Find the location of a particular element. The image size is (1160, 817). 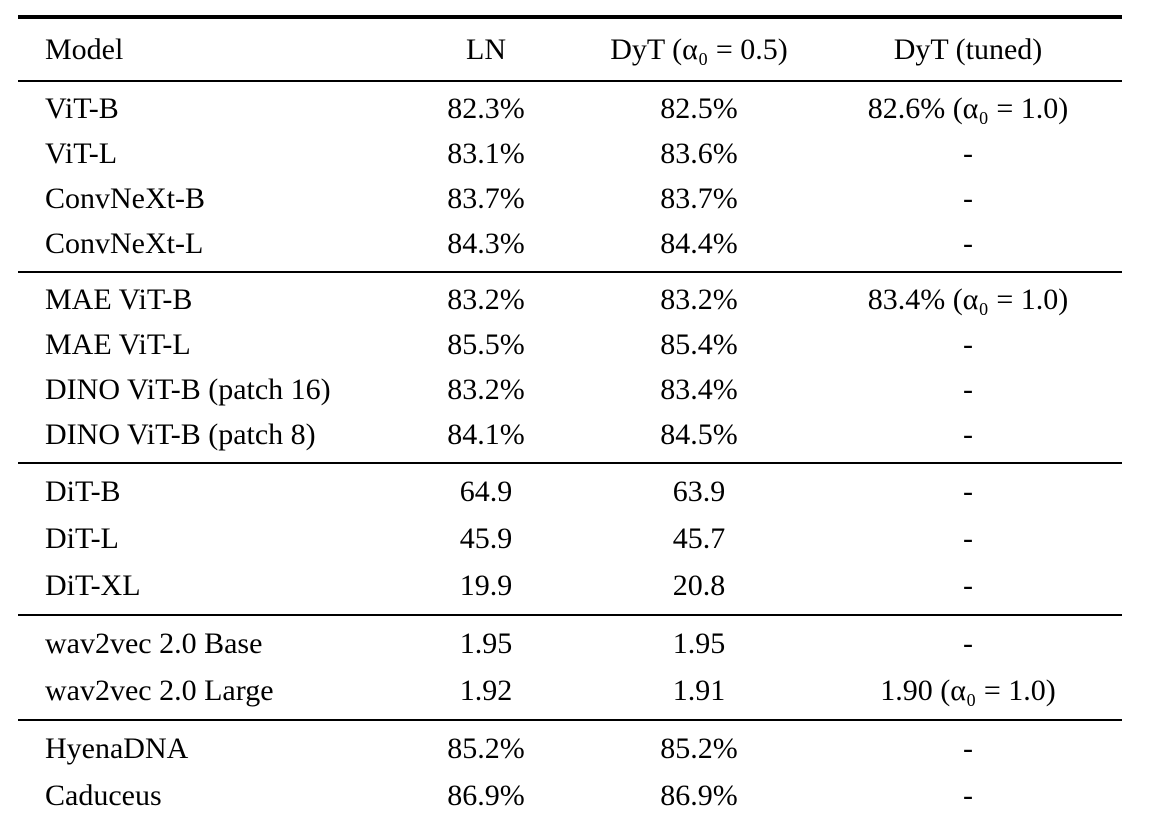

table-header: Model LN DyT (α₀ = 0.5) DyT (tuned) is located at coordinates (570, 49).